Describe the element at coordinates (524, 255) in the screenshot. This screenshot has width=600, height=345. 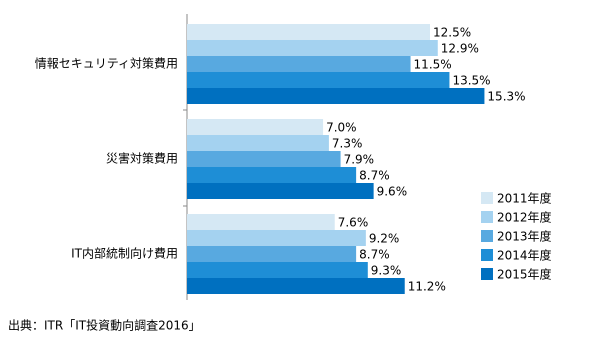
I see `legend-label: 2014年度` at that location.